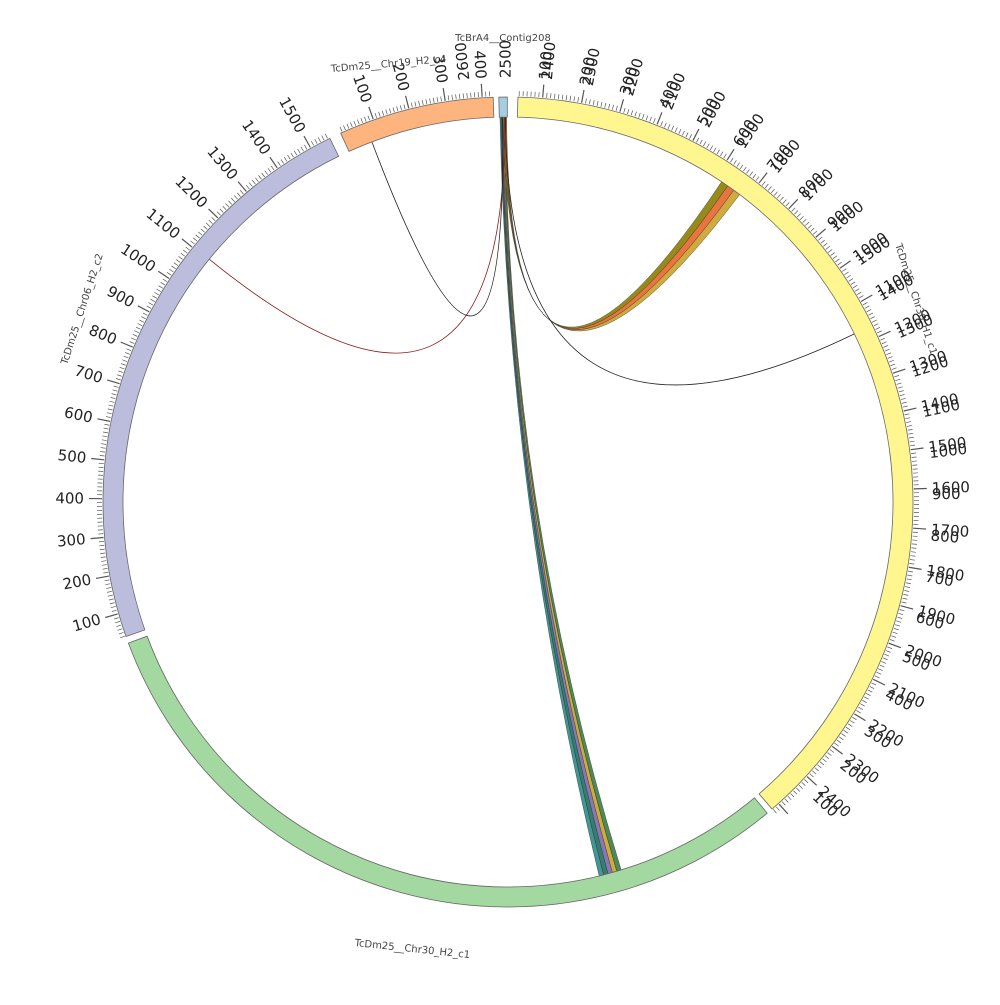  What do you see at coordinates (437, 216) in the screenshot?
I see `link-tcbra4-chr19` at bounding box center [437, 216].